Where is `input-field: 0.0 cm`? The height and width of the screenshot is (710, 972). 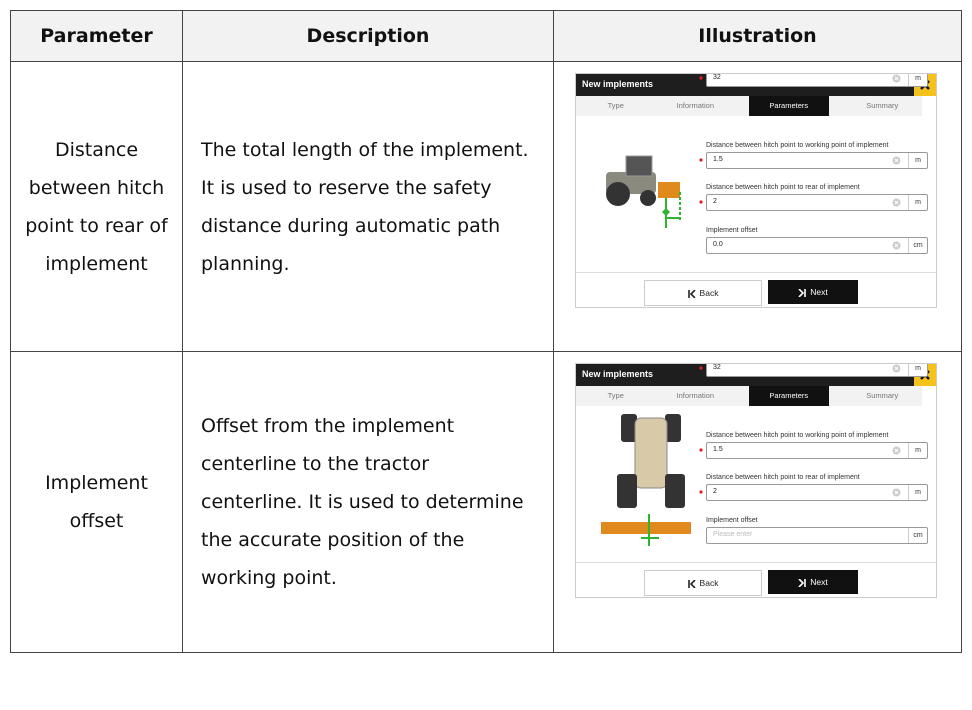
input-field: 0.0 cm is located at coordinates (817, 245).